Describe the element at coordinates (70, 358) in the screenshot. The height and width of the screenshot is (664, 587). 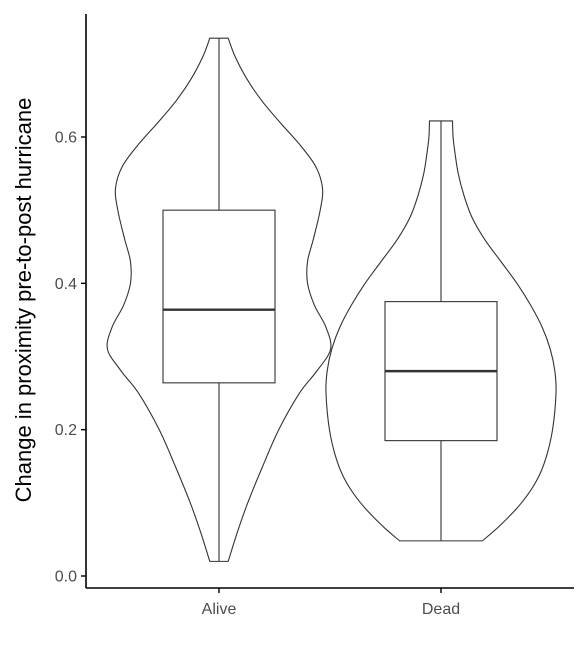
I see `y-axis-ticks: 0.0 0.2 0.4 0.6` at that location.